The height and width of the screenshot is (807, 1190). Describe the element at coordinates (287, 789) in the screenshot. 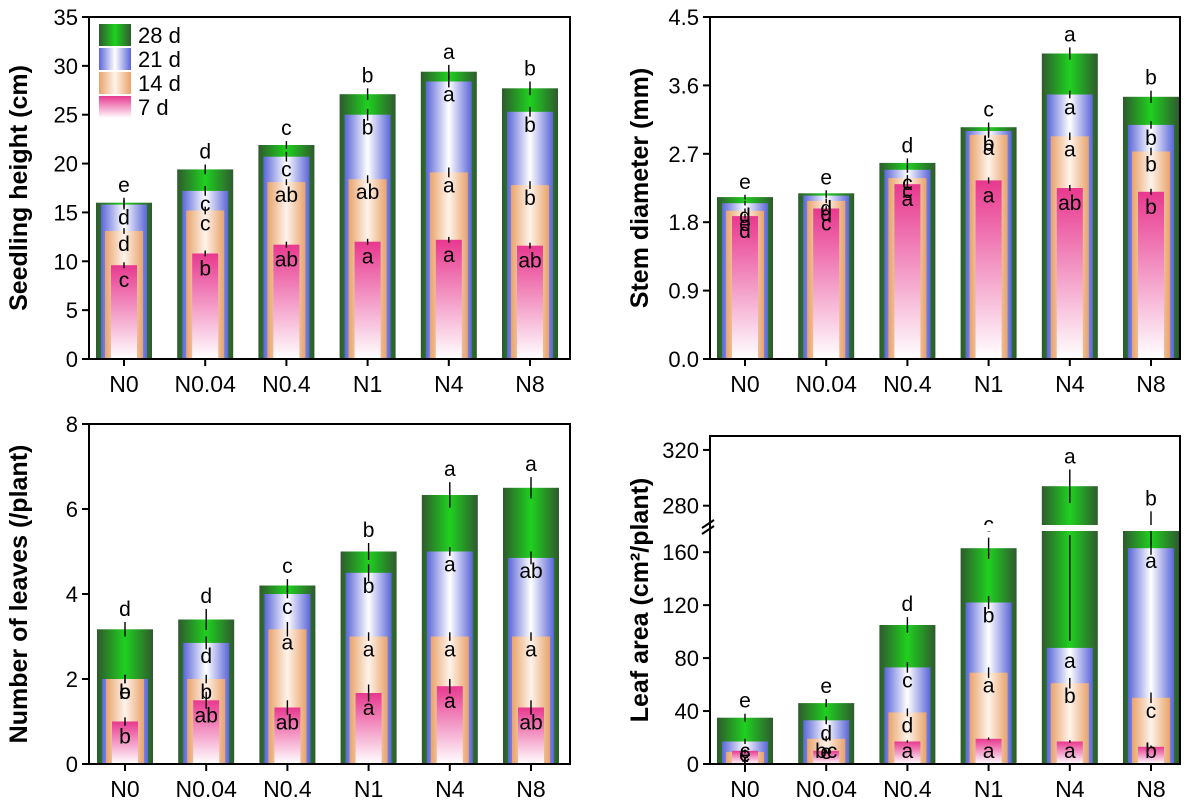

I see `x-tick-label-number-of-leaves-N0.4: N0.4` at that location.